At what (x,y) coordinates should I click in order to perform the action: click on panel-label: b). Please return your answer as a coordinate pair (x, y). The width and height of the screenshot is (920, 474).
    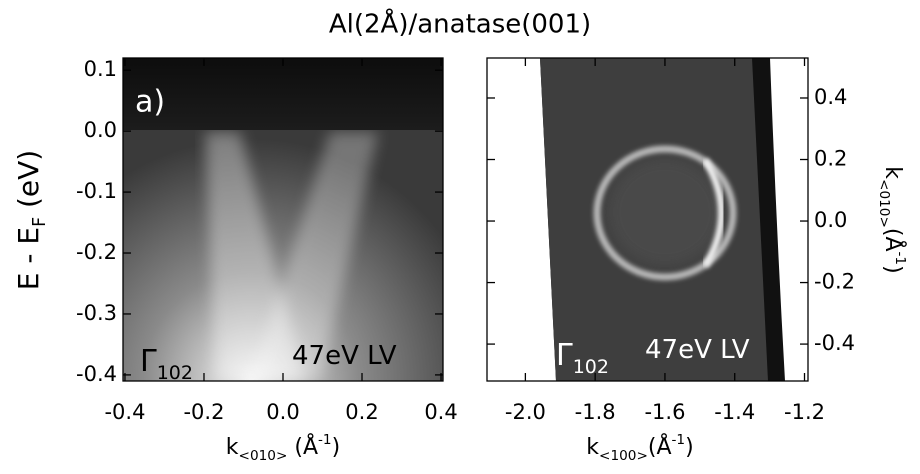
    Looking at the image, I should click on (512, 102).